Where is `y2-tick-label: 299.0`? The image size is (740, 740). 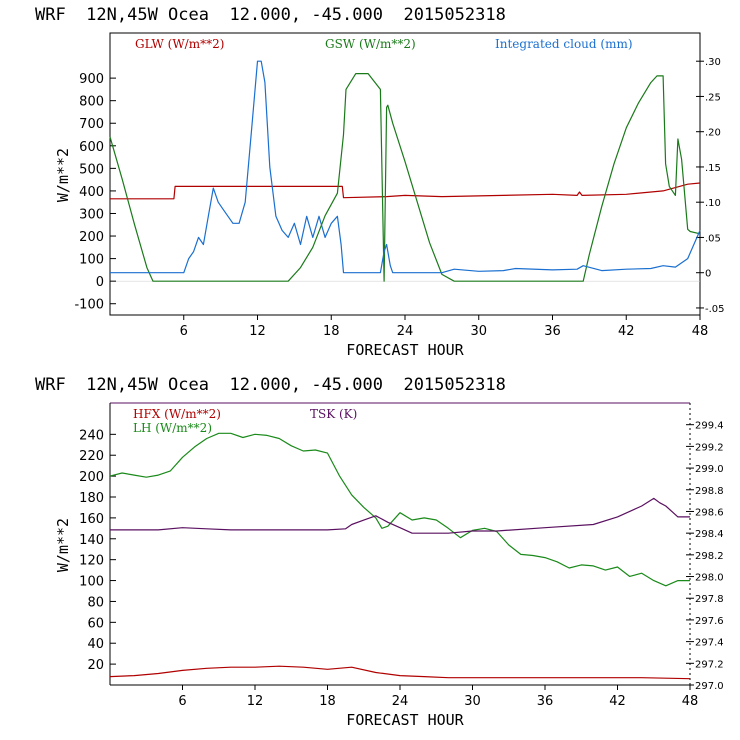
y2-tick-label: 299.0 is located at coordinates (709, 469).